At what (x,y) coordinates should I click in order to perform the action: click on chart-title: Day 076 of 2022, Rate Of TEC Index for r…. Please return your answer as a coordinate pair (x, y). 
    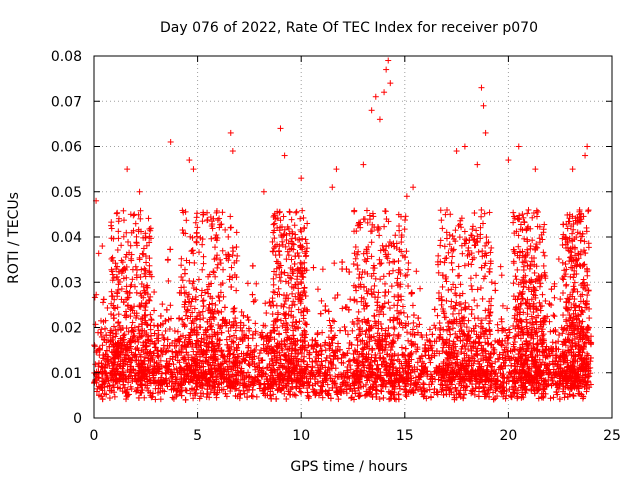
    Looking at the image, I should click on (349, 28).